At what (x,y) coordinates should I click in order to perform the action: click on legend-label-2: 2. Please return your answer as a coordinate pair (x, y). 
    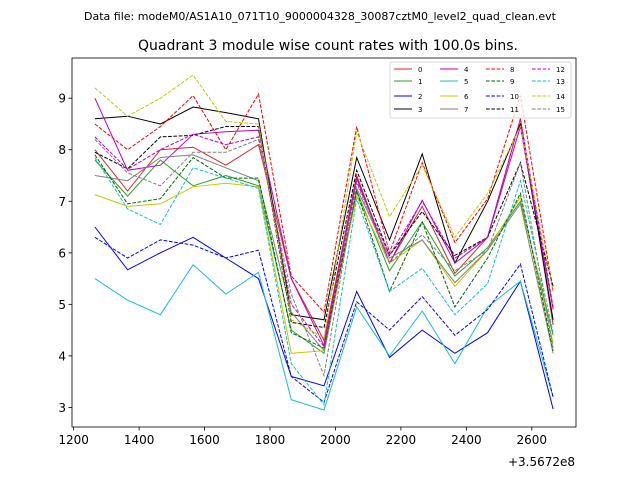
    Looking at the image, I should click on (420, 97).